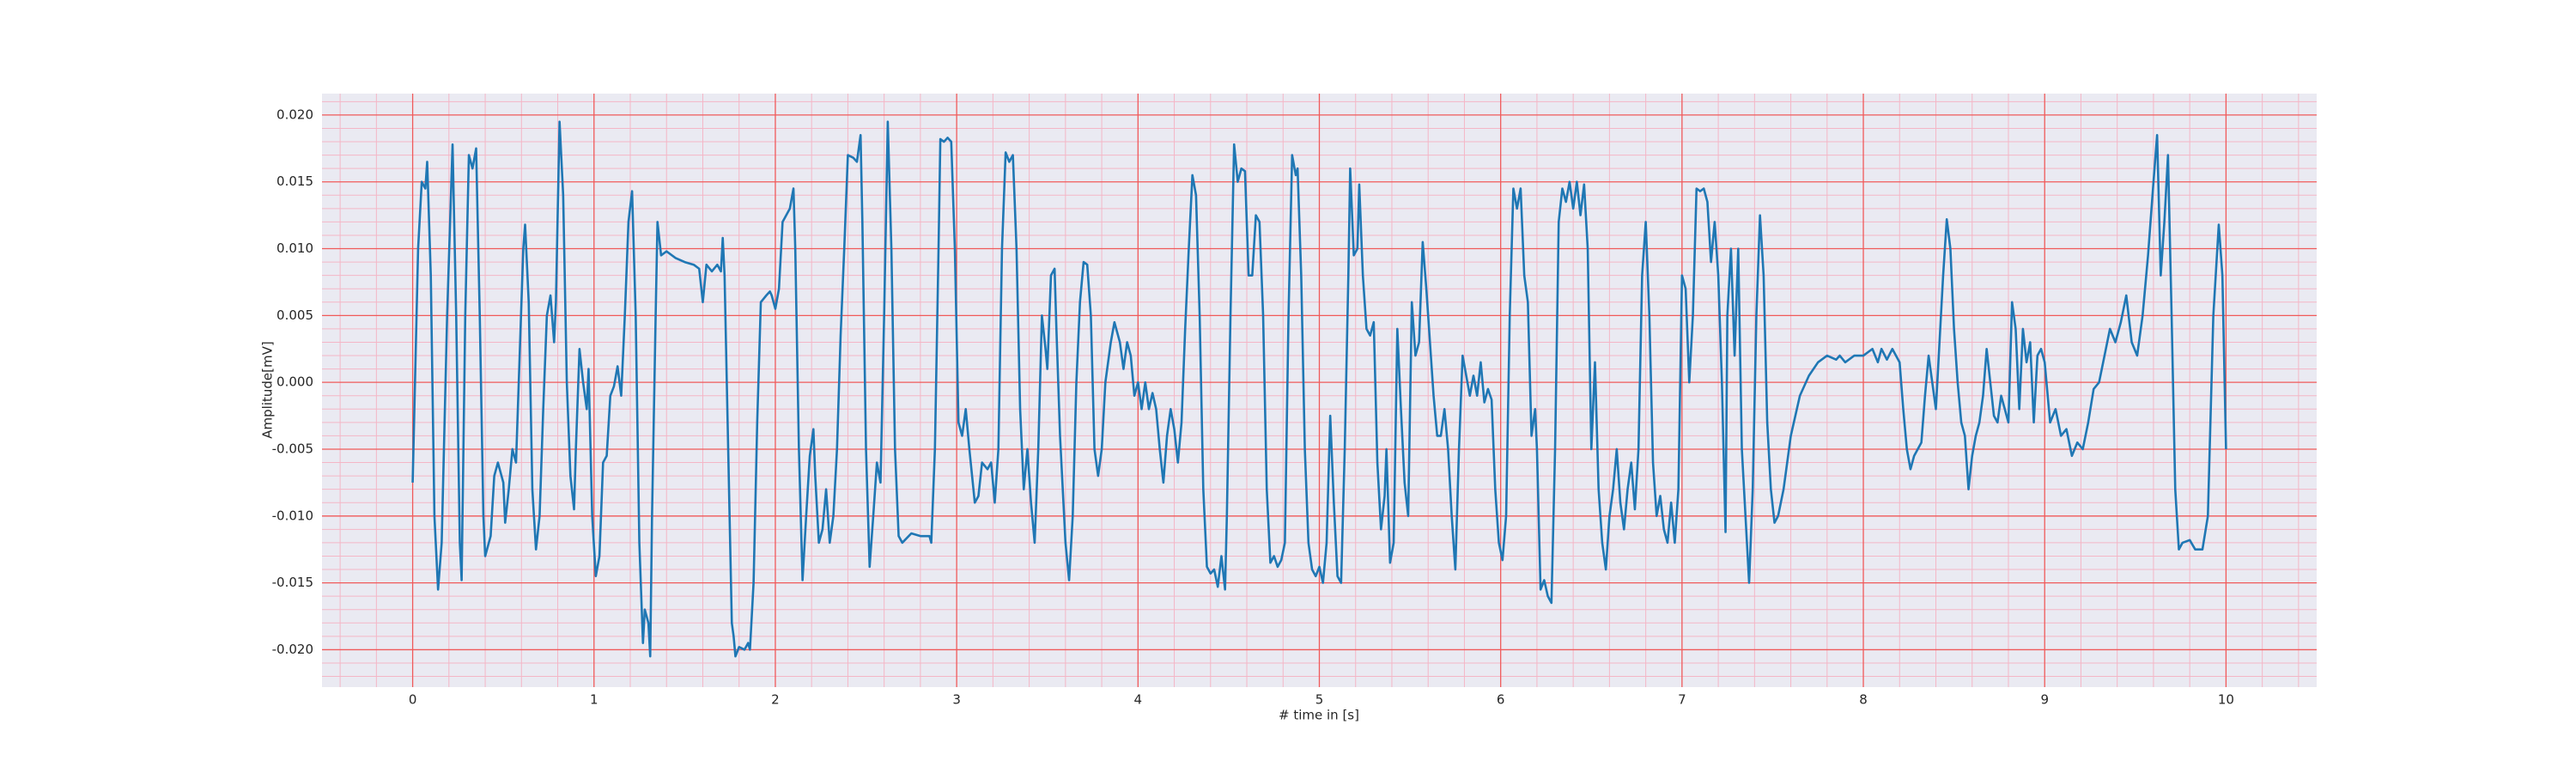  Describe the element at coordinates (268, 389) in the screenshot. I see `y-axis-label: Amplitude[mV]` at that location.